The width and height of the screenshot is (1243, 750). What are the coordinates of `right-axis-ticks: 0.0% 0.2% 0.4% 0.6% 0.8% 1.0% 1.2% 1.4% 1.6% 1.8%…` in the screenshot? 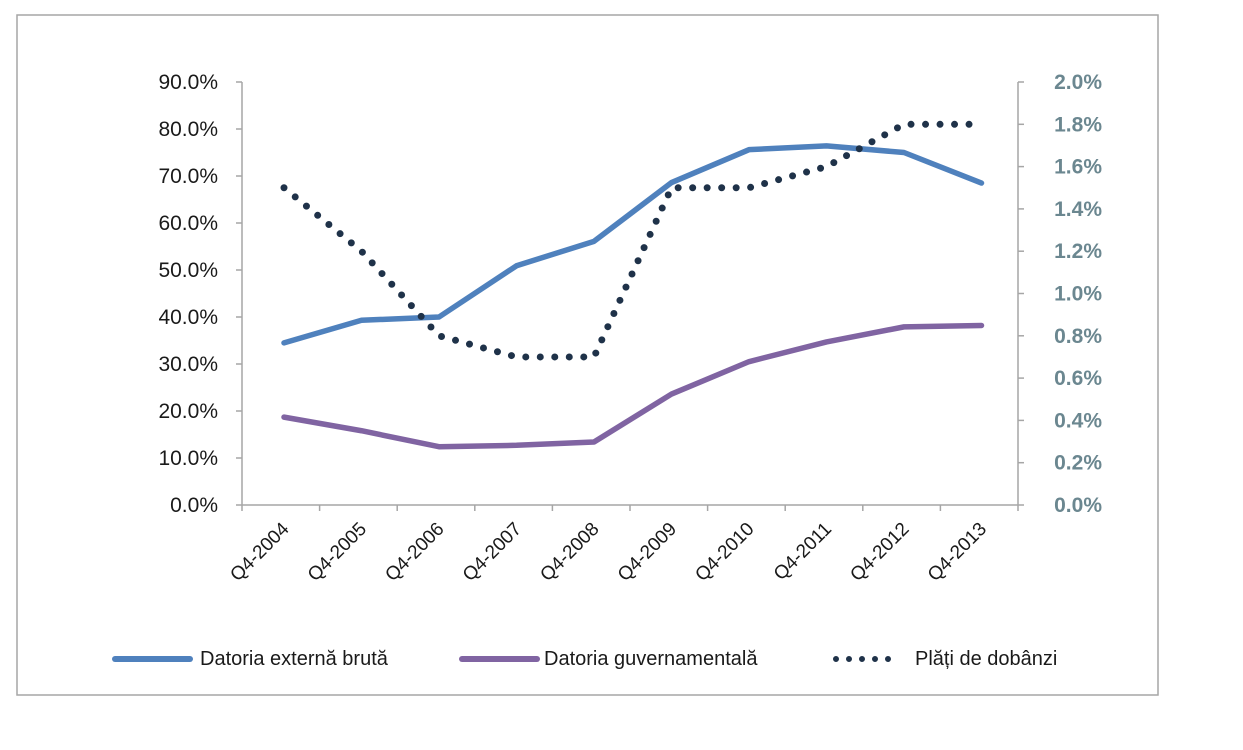 It's located at (1060, 294).